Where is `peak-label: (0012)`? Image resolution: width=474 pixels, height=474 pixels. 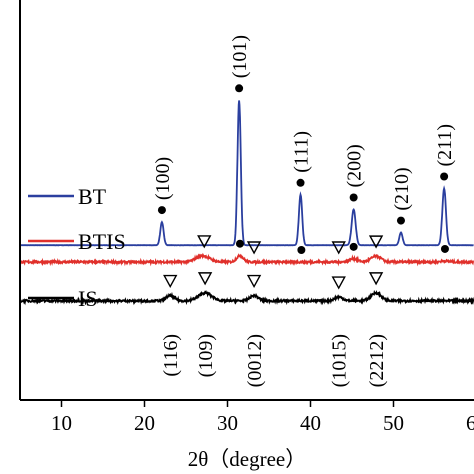
peak-label: (0012) is located at coordinates (255, 360).